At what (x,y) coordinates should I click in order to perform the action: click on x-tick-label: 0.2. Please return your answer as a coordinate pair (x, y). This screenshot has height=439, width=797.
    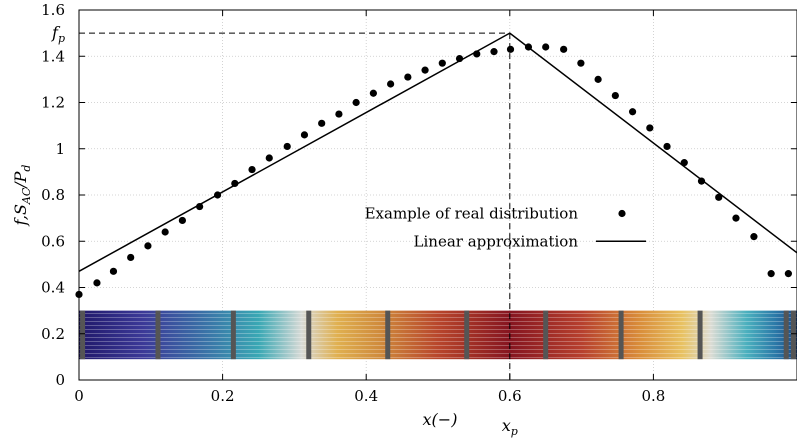
    Looking at the image, I should click on (223, 396).